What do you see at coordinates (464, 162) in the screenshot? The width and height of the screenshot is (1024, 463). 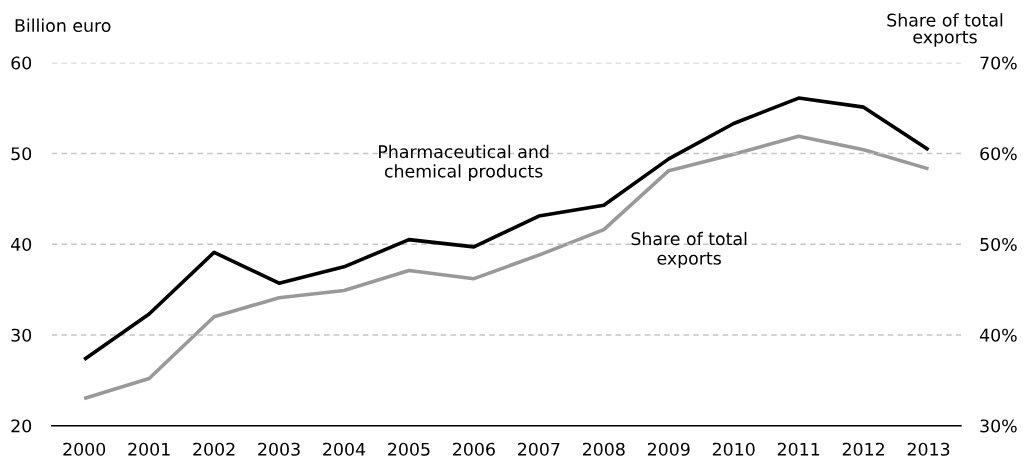 I see `series-label: Pharmaceutical and chemical products` at bounding box center [464, 162].